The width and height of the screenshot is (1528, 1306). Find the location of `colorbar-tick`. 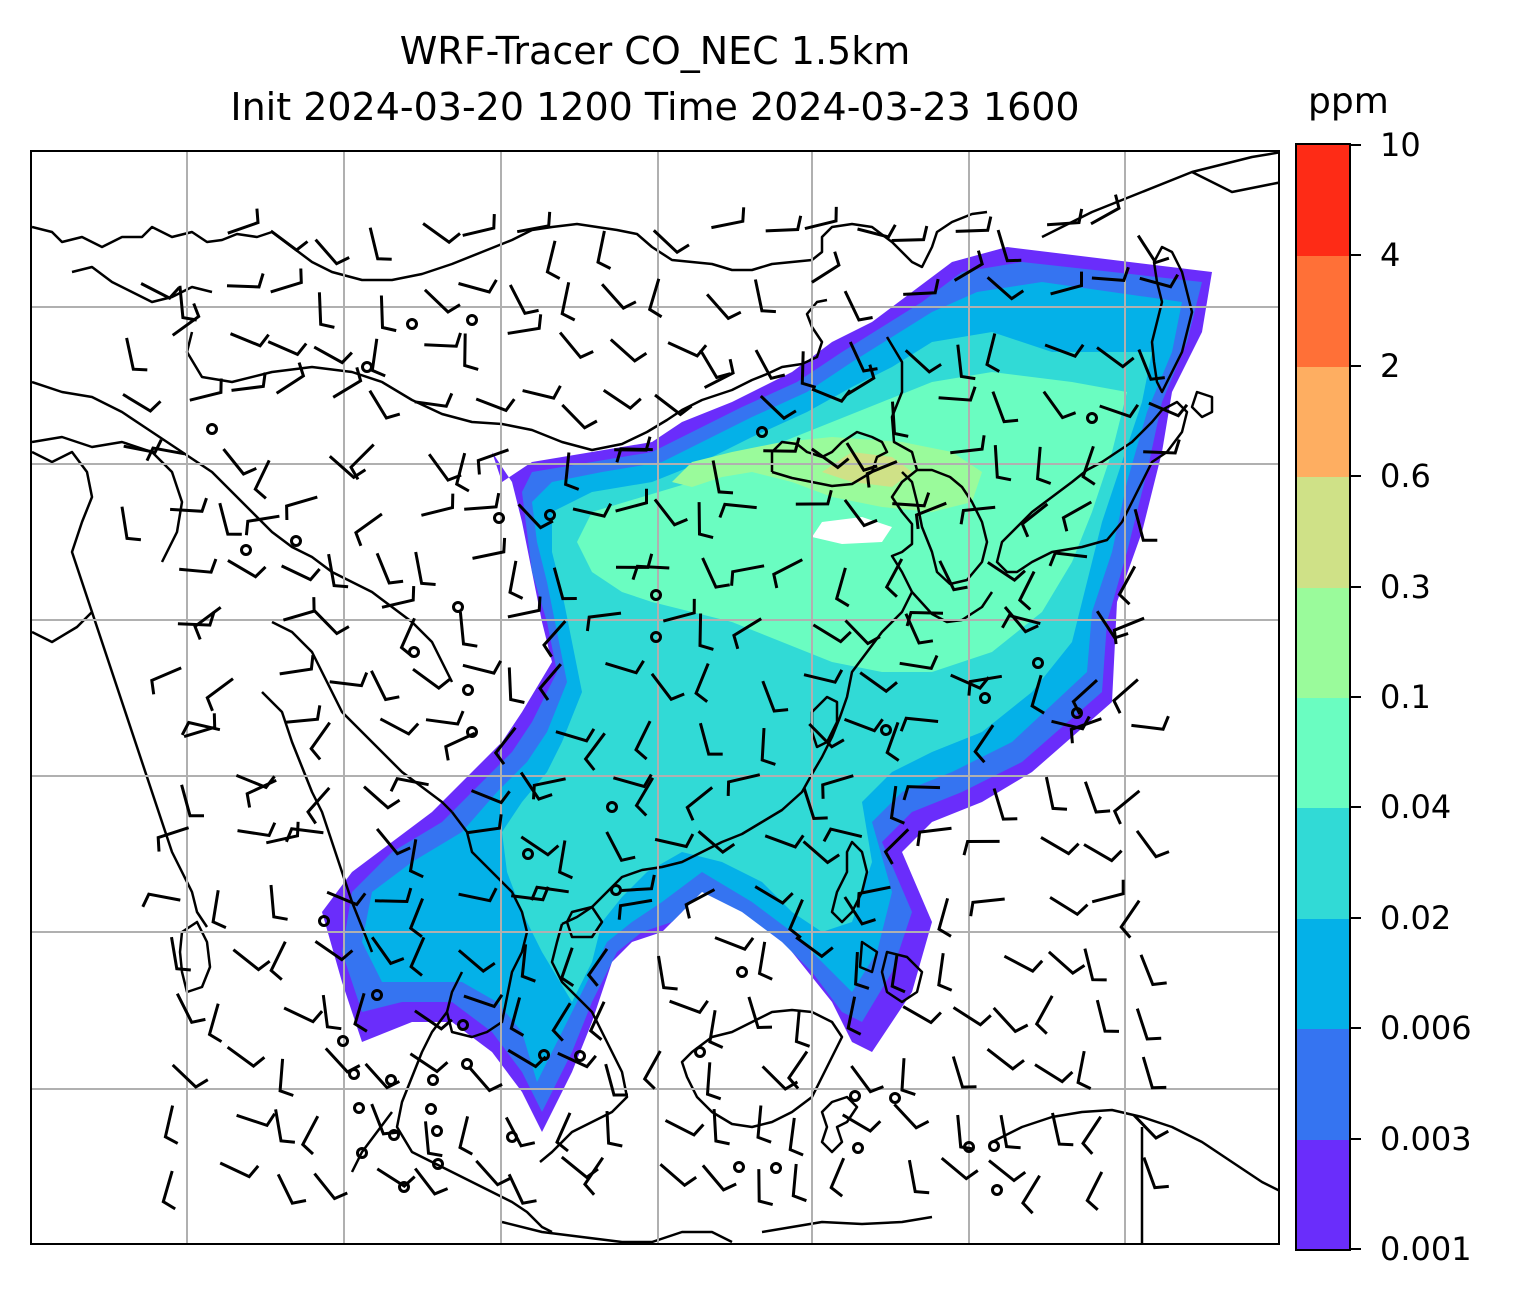

colorbar-tick is located at coordinates (1356, 1028).